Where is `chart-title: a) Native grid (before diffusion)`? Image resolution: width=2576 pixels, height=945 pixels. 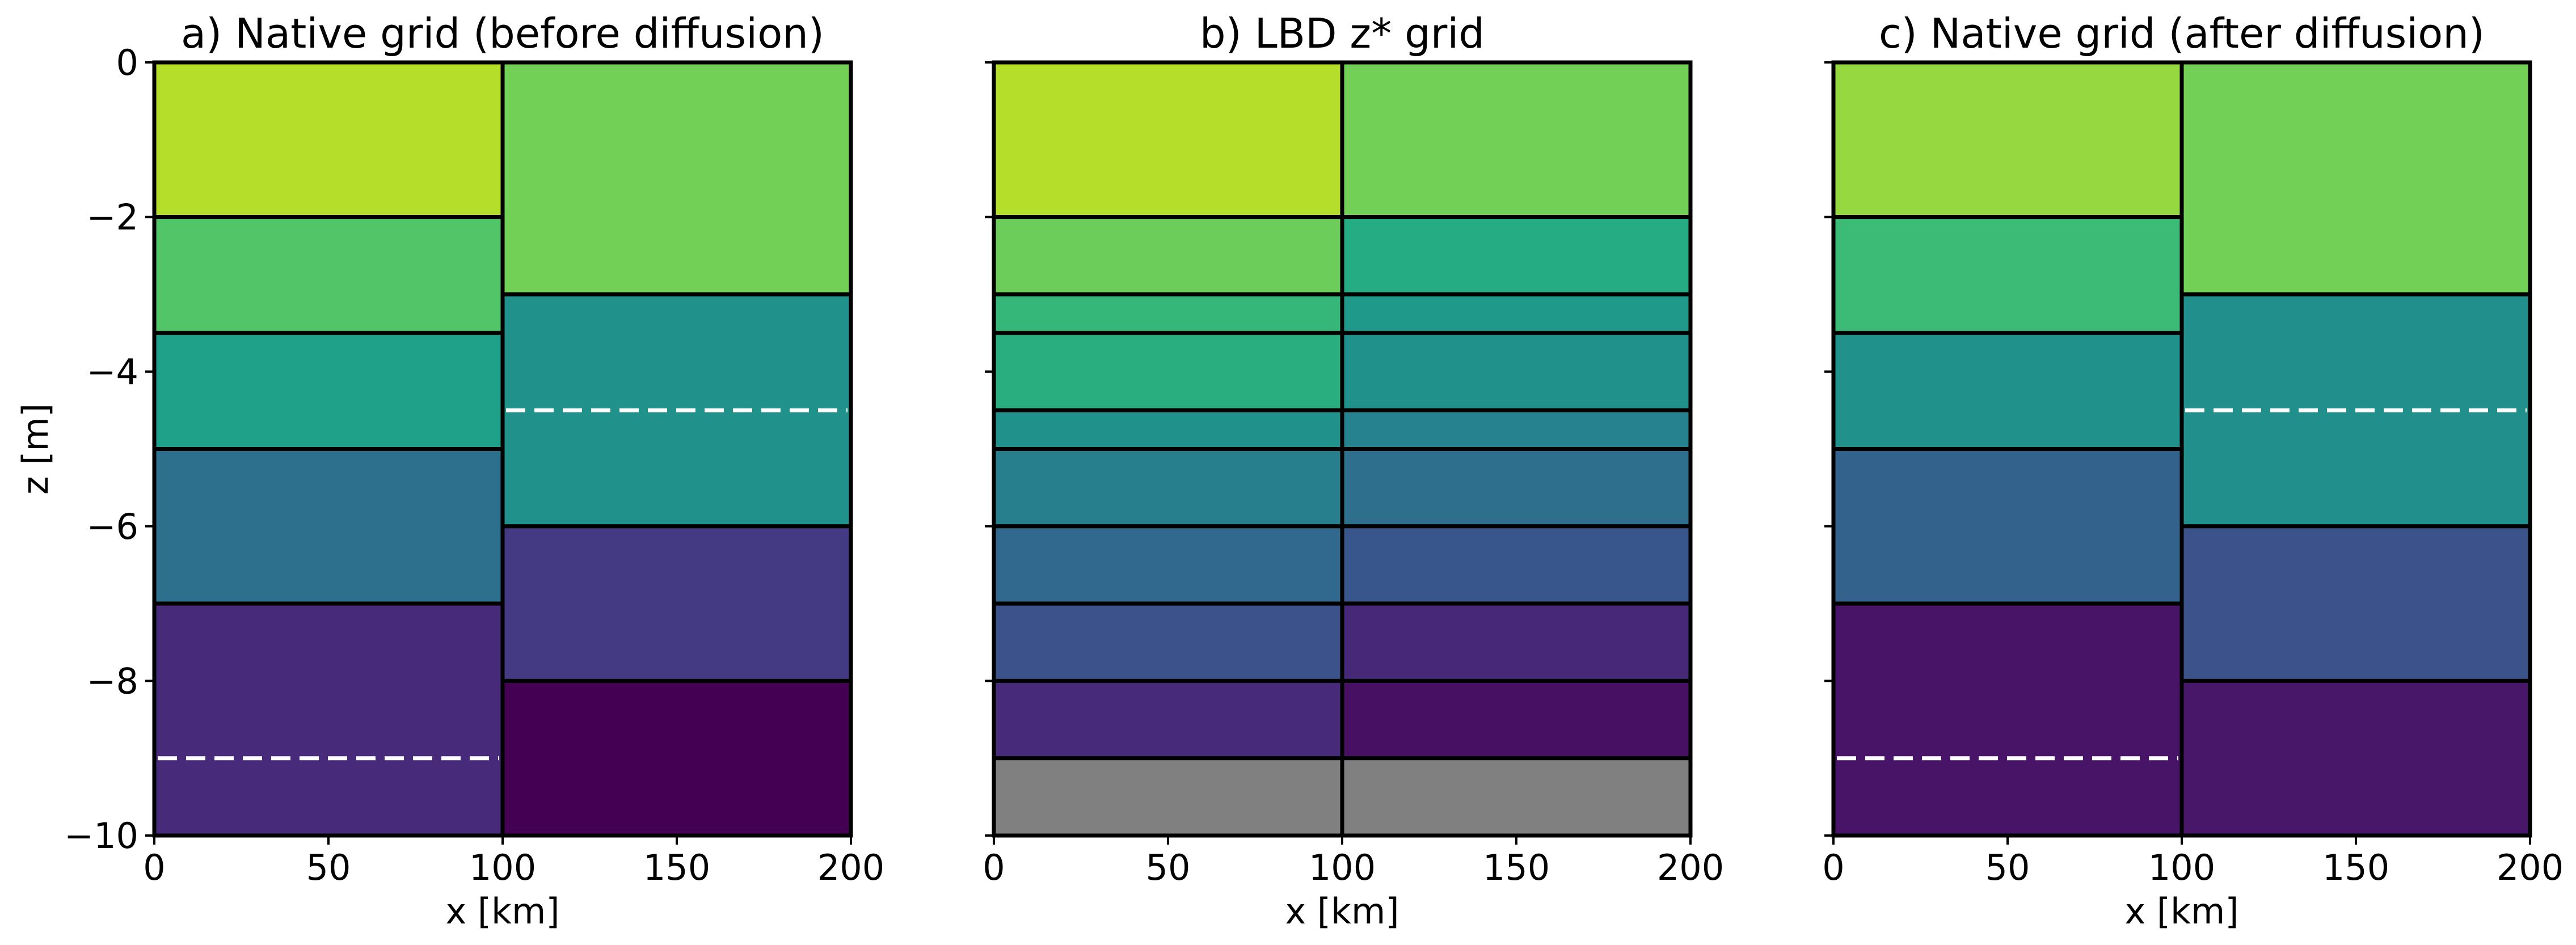
chart-title: a) Native grid (before diffusion) is located at coordinates (502, 33).